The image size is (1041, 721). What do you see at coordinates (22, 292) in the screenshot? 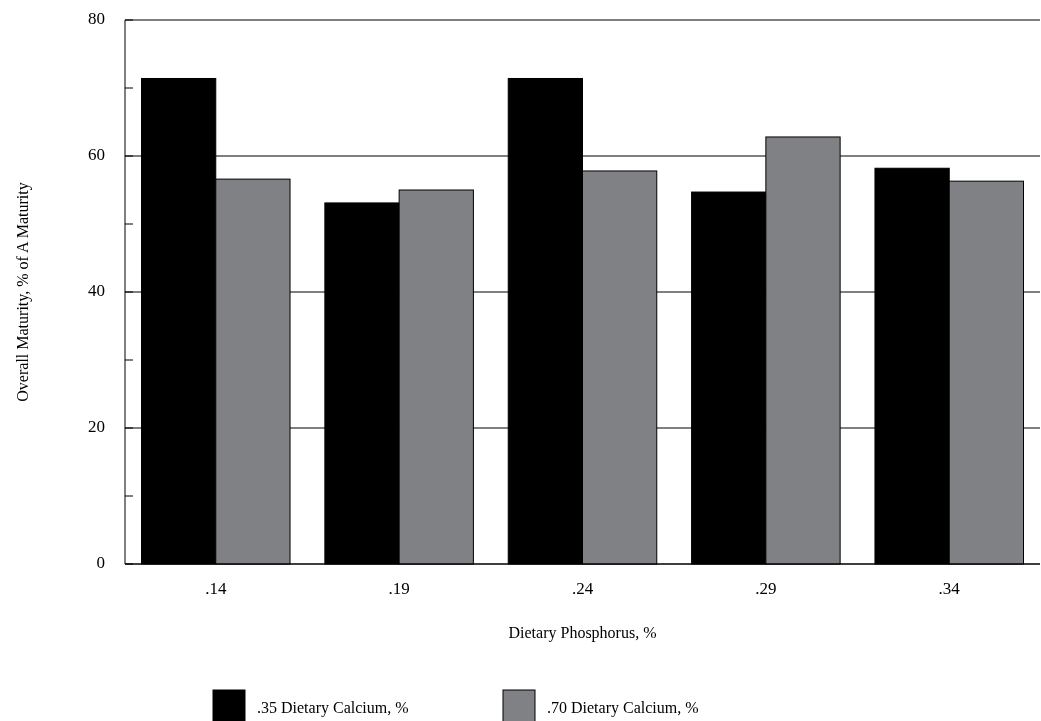
I see `y-axis-title: Overall Maturity, % of A Maturity` at bounding box center [22, 292].